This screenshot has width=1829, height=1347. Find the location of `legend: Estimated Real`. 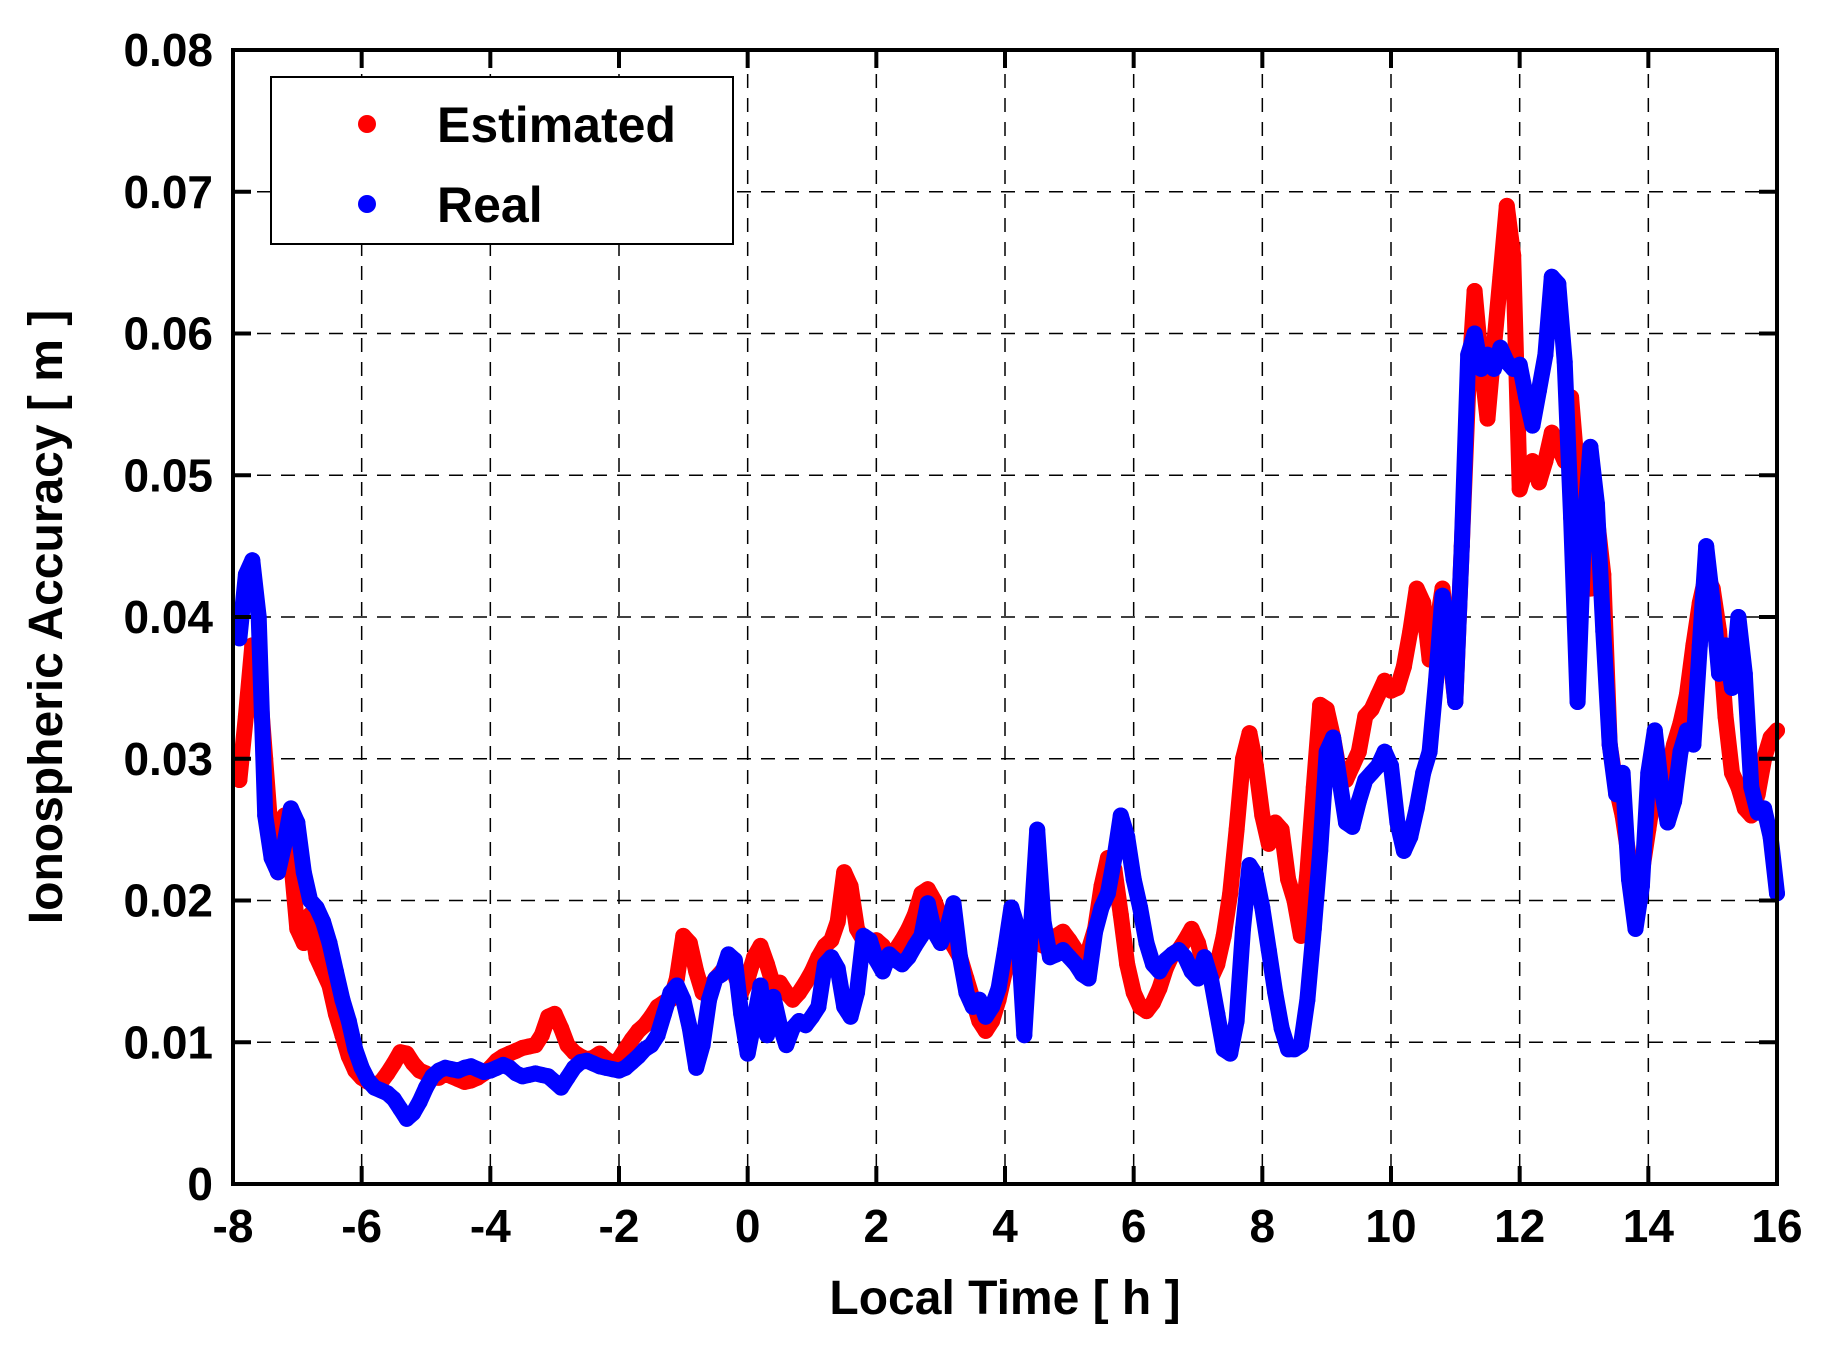

legend: Estimated Real is located at coordinates (502, 160).